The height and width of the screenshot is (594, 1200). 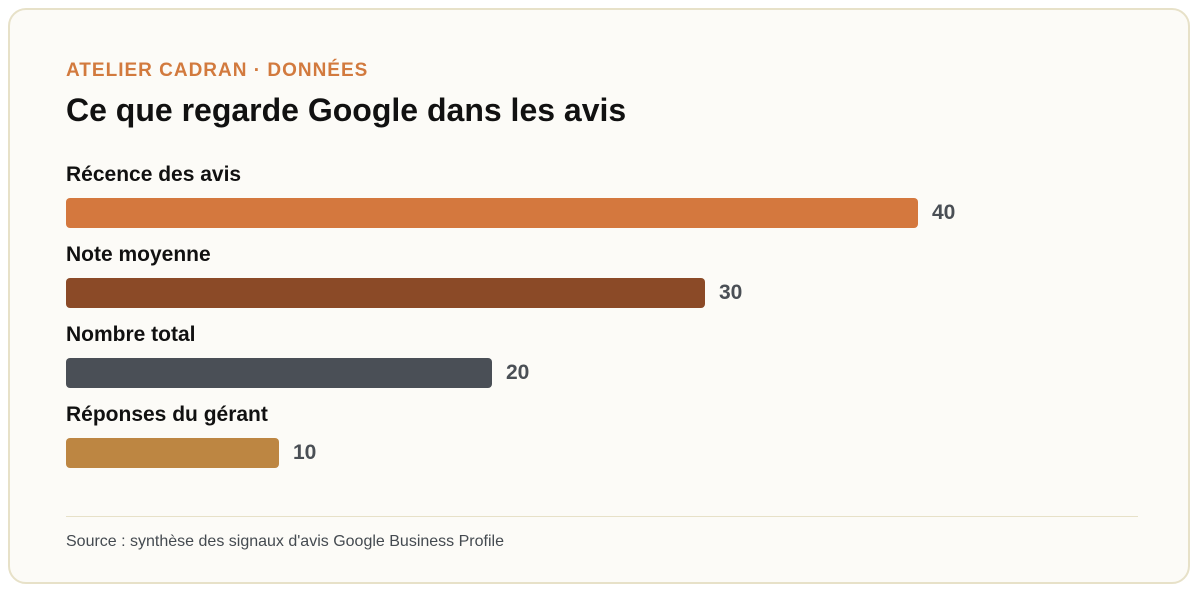 What do you see at coordinates (944, 212) in the screenshot?
I see `bar-value-label: 40` at bounding box center [944, 212].